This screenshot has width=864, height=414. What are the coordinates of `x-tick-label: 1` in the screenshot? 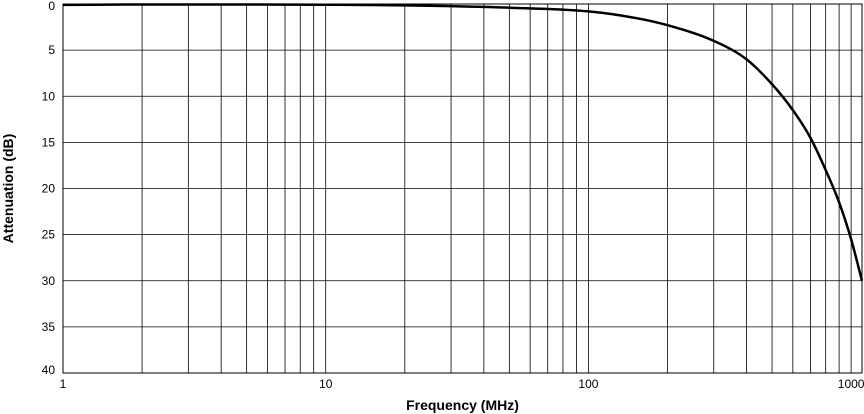 It's located at (63, 384).